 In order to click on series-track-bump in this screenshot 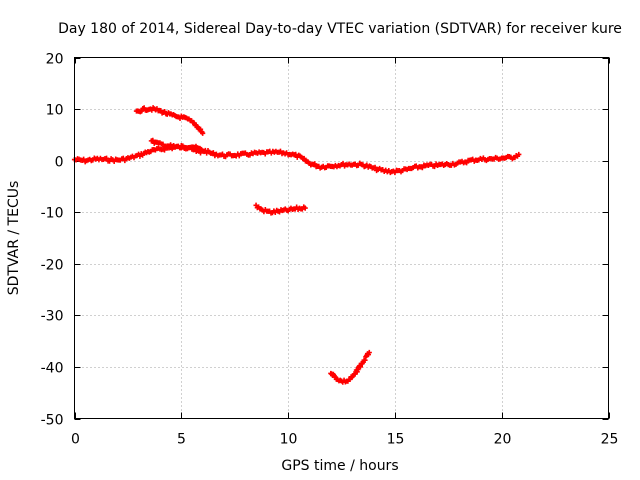, I will do `click(176, 146)`.